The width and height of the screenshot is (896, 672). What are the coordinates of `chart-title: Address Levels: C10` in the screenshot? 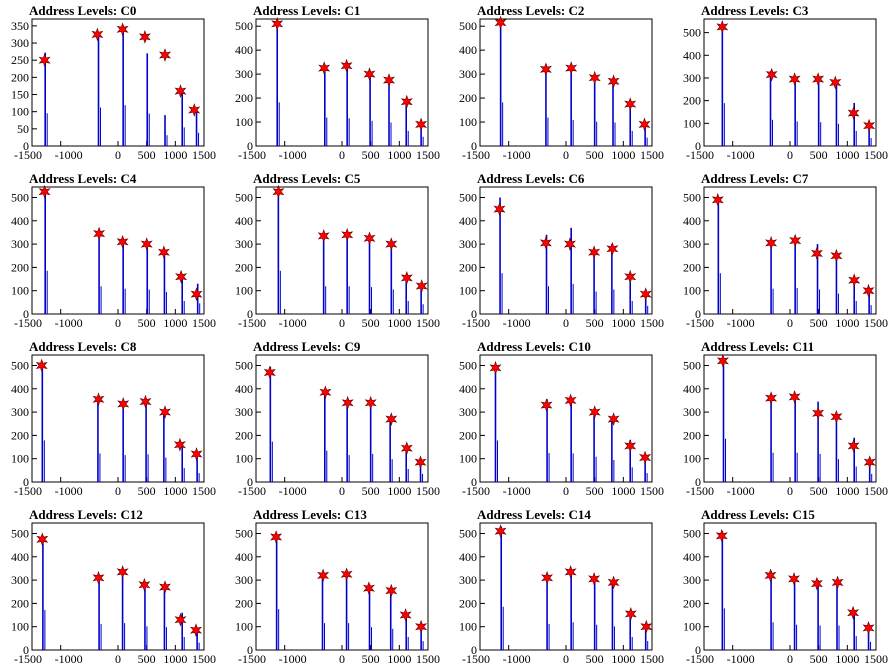 It's located at (534, 346).